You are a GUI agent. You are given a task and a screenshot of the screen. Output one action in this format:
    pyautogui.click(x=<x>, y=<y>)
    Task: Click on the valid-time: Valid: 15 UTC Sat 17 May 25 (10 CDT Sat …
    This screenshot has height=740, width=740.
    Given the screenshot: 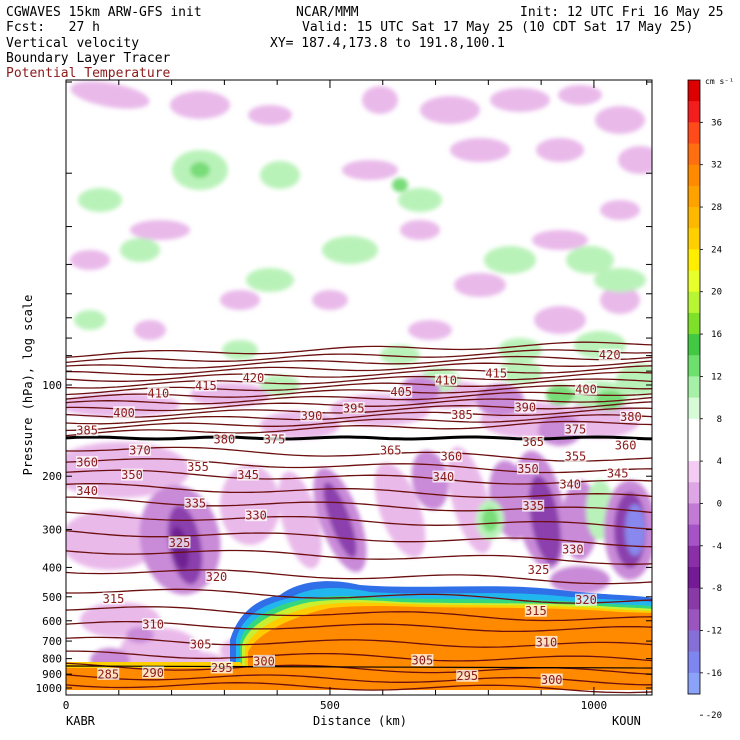 What is the action you would take?
    pyautogui.click(x=498, y=27)
    